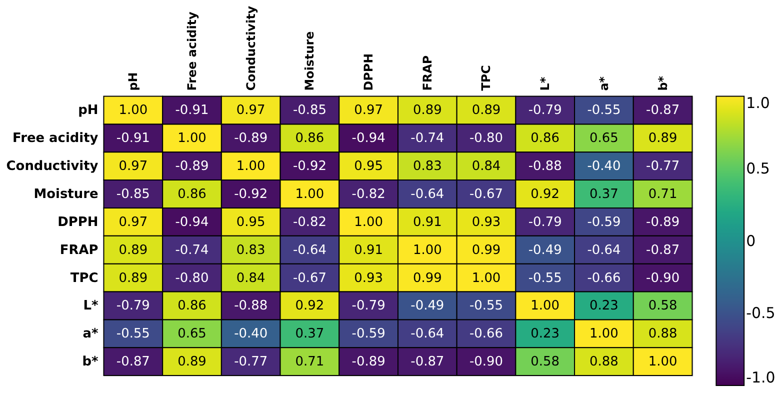 Image resolution: width=781 pixels, height=404 pixels. I want to click on x-tick-label: L*, so click(545, 83).